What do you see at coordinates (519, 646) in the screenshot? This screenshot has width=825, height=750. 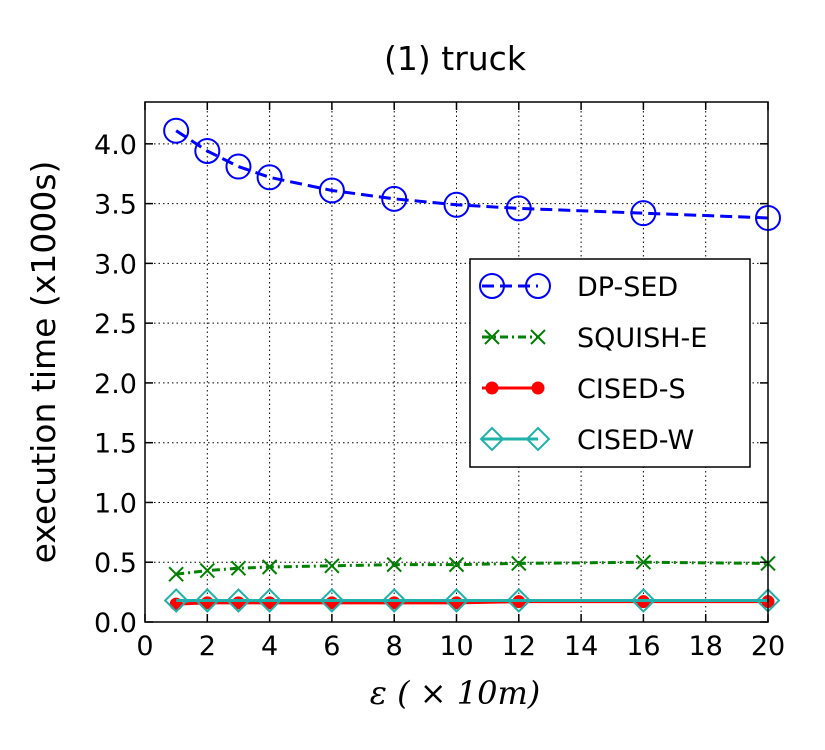 I see `x-tick-label: 12` at bounding box center [519, 646].